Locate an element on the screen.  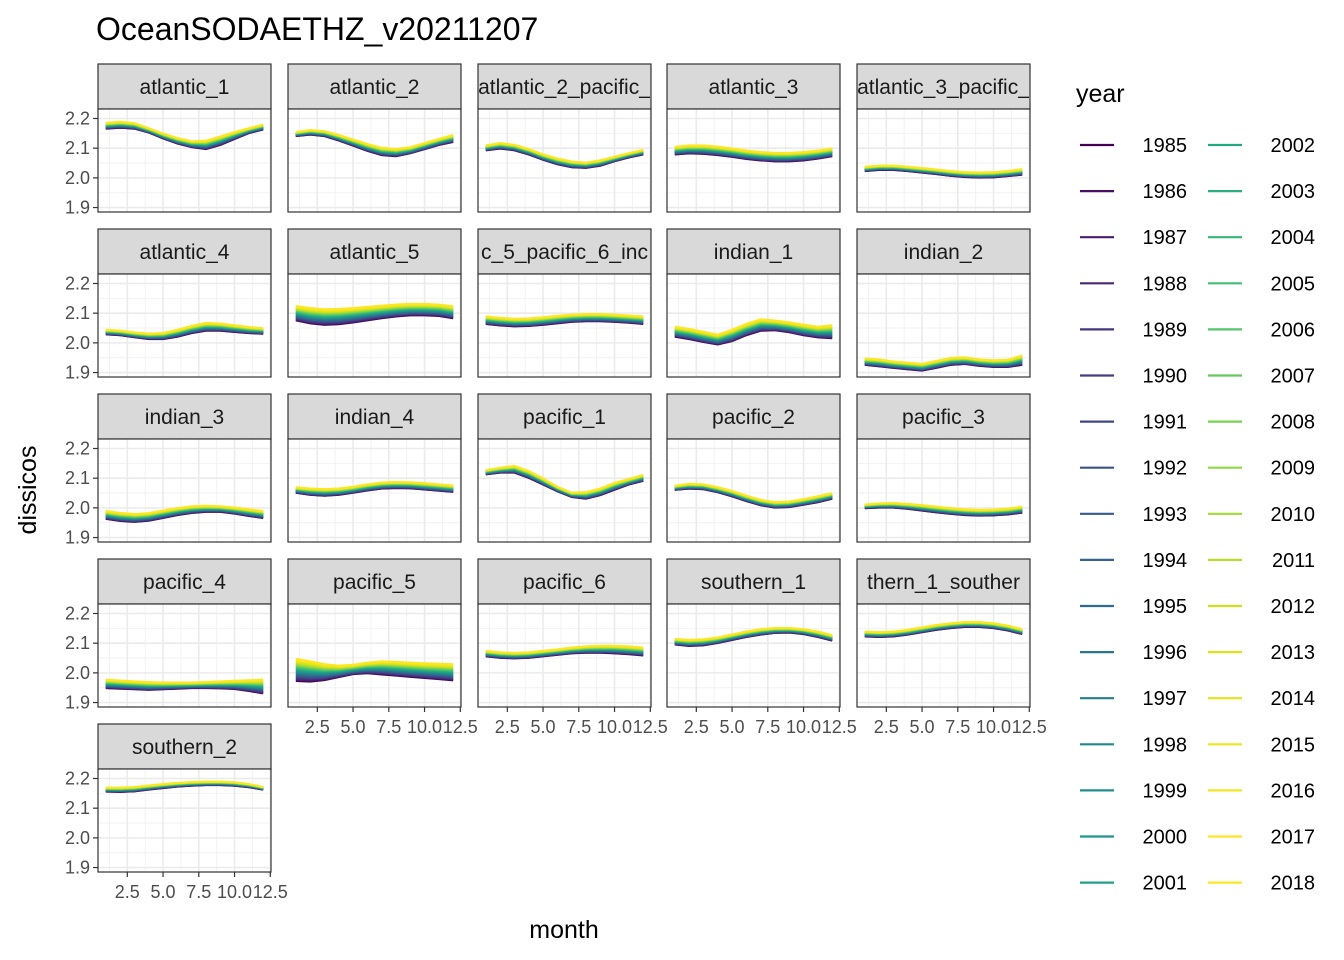
legend-label: 1987 is located at coordinates (1165, 238).